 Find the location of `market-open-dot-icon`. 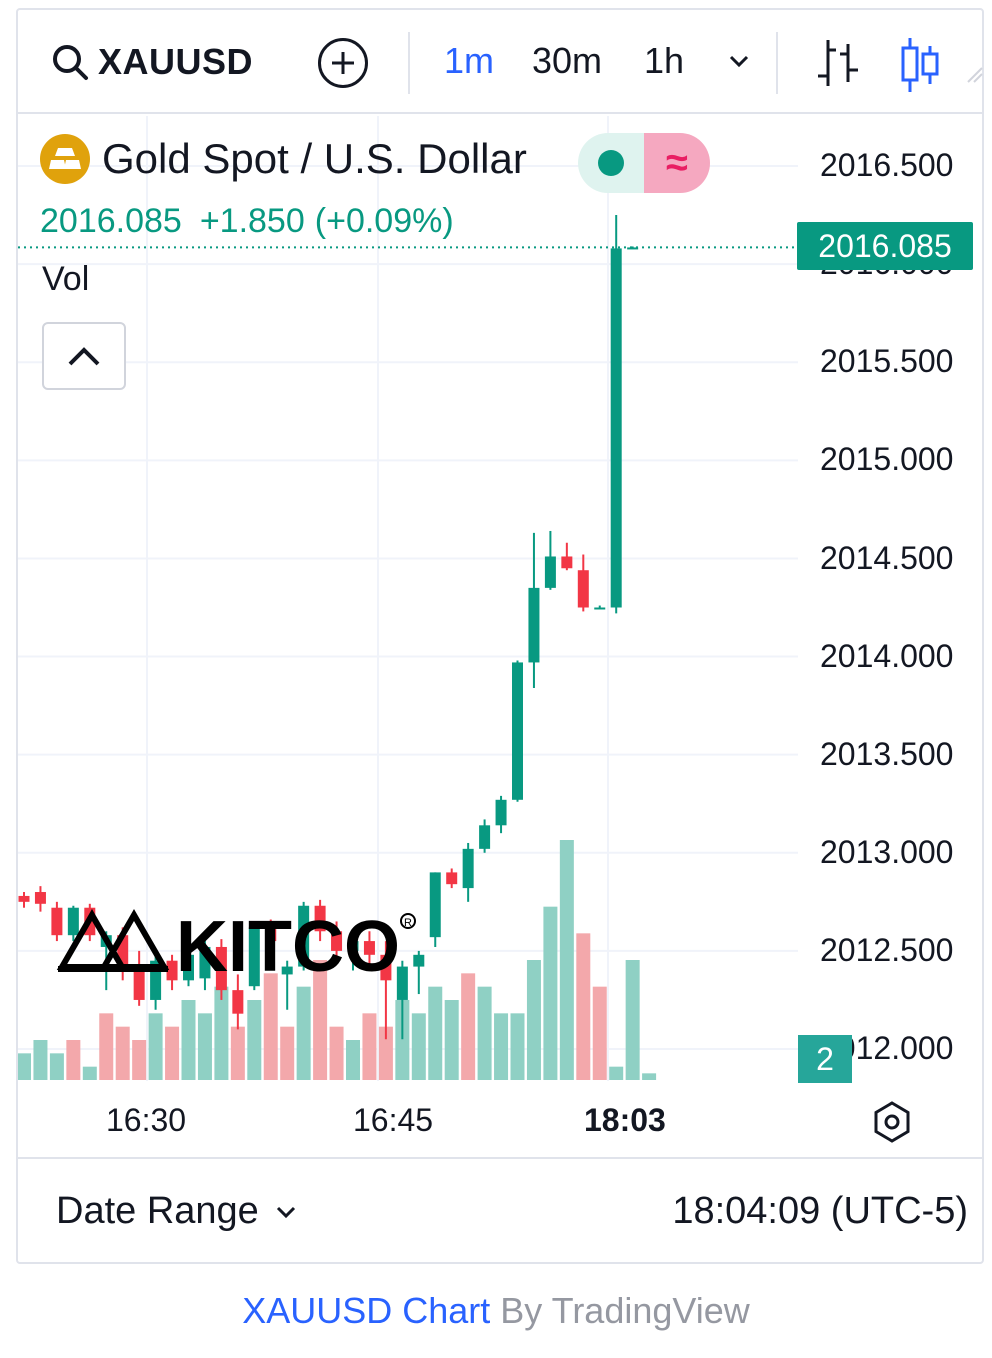

market-open-dot-icon is located at coordinates (611, 163).